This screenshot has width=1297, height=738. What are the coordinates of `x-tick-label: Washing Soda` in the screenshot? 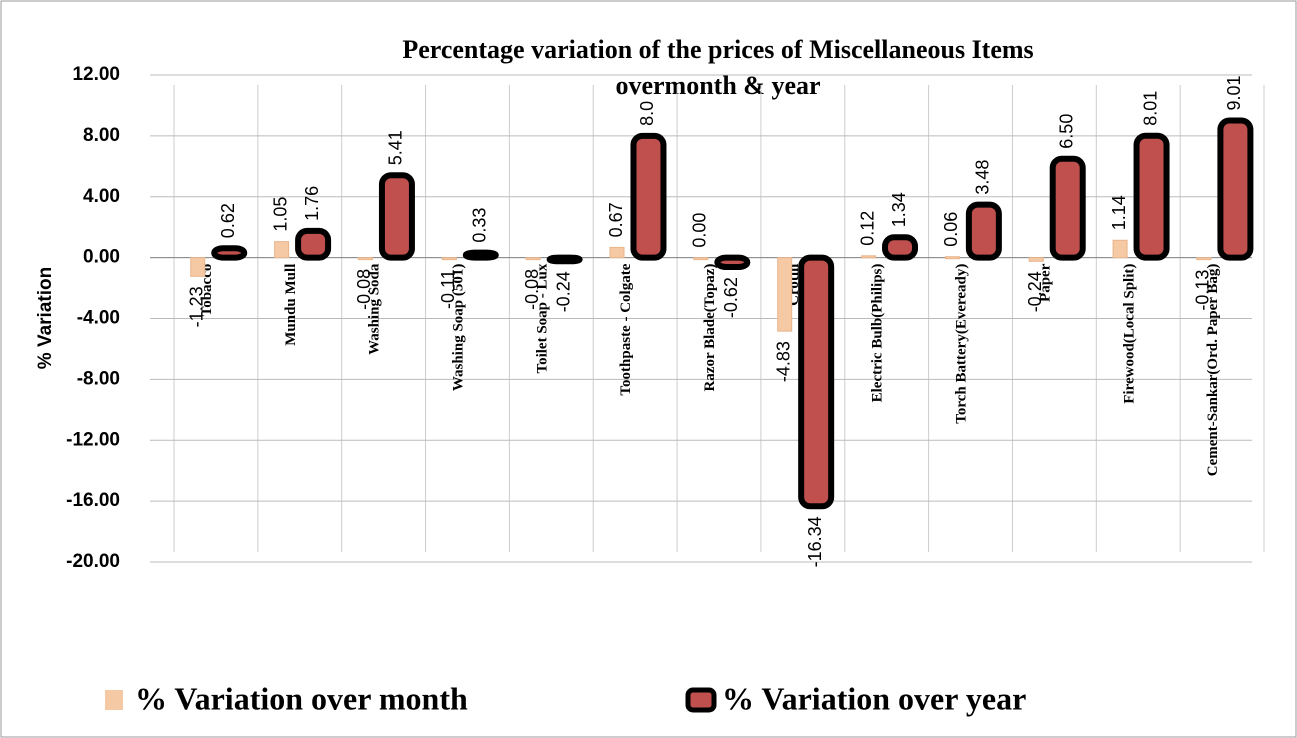 It's located at (375, 309).